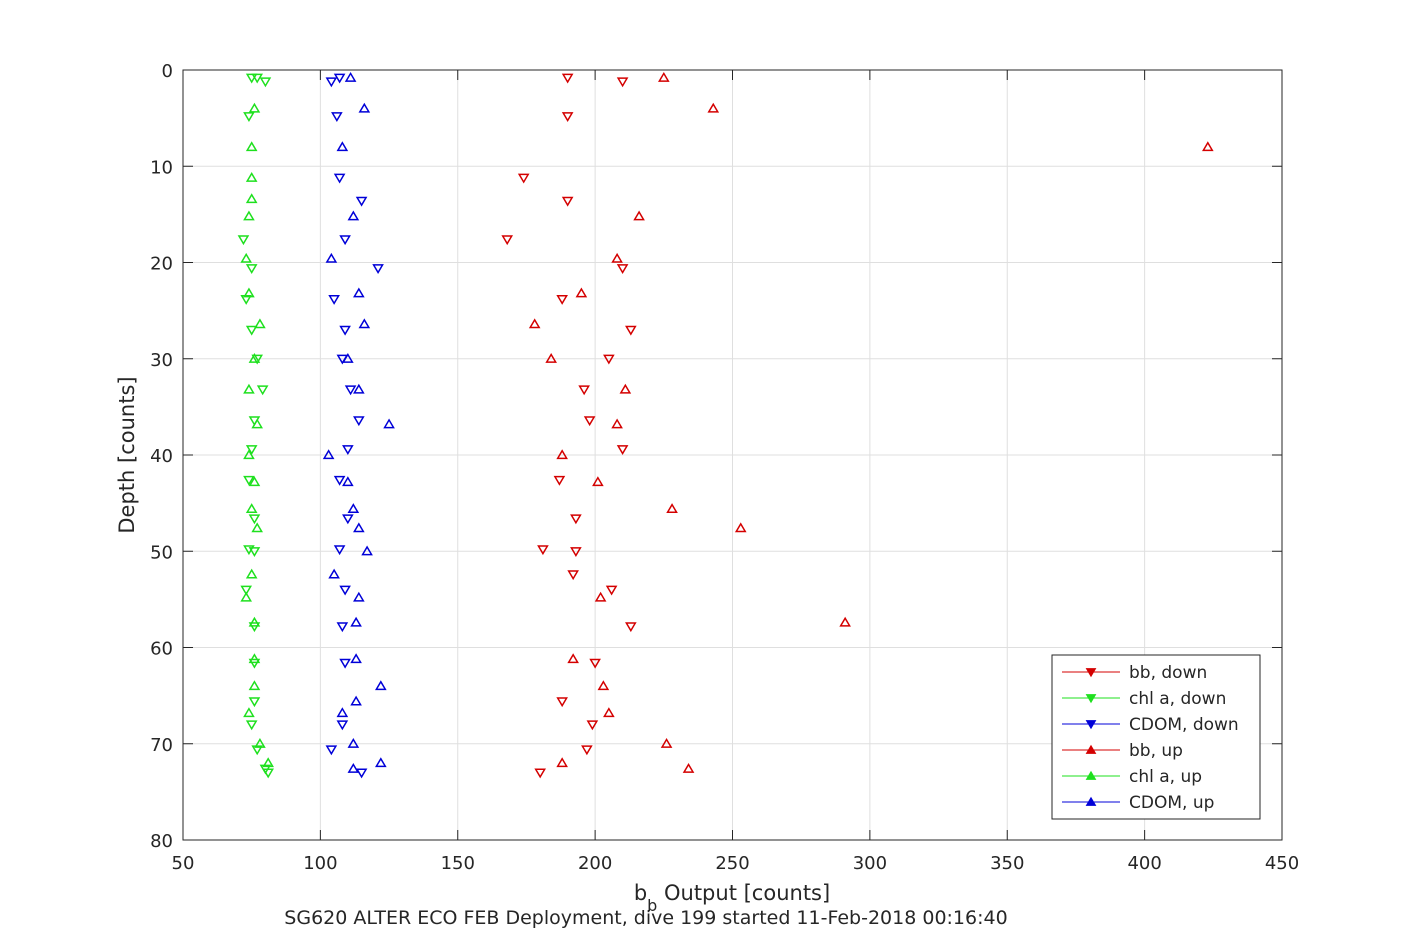 The height and width of the screenshot is (949, 1417). What do you see at coordinates (1156, 751) in the screenshot?
I see `legend-label: bb, up` at bounding box center [1156, 751].